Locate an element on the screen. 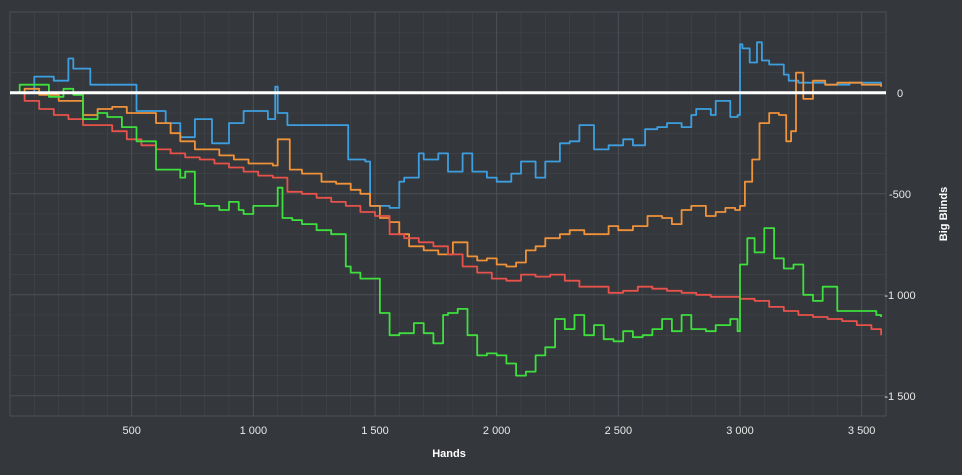  y-axis-title: Big Blinds is located at coordinates (944, 214).